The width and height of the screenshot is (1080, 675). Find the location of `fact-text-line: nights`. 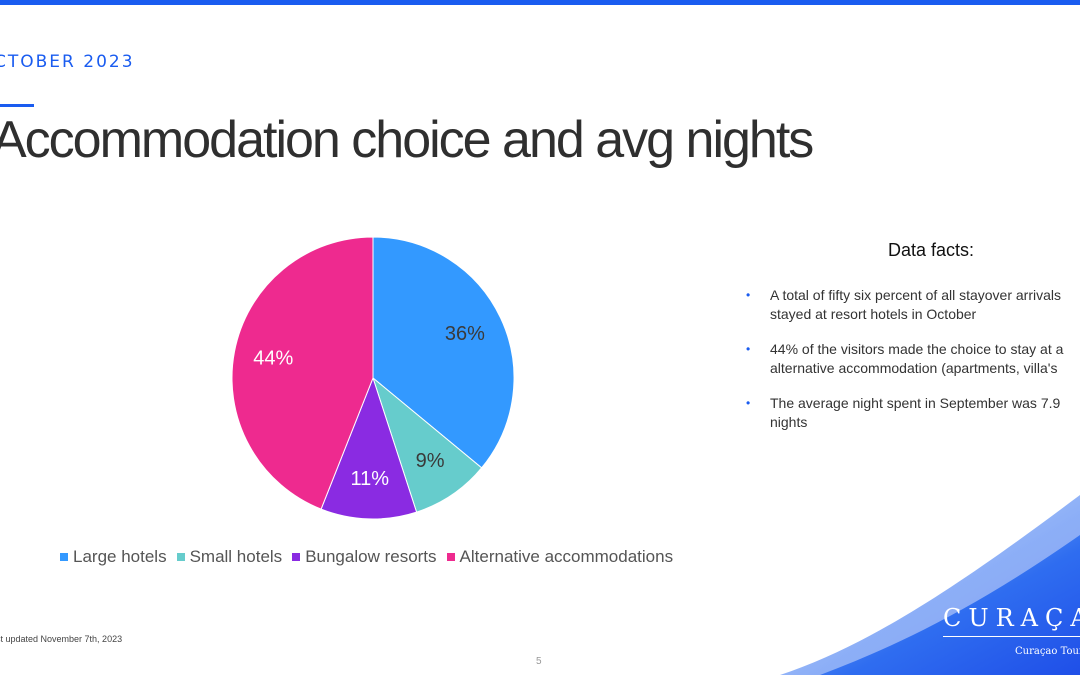

fact-text-line: nights is located at coordinates (789, 422).